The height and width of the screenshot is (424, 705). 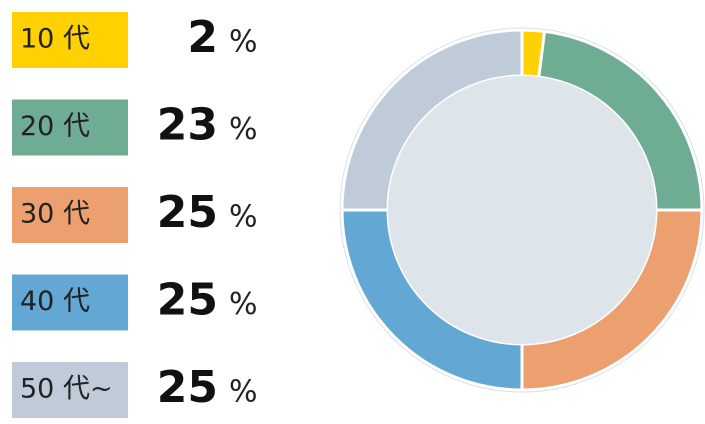 What do you see at coordinates (202, 37) in the screenshot?
I see `value-label: 2` at bounding box center [202, 37].